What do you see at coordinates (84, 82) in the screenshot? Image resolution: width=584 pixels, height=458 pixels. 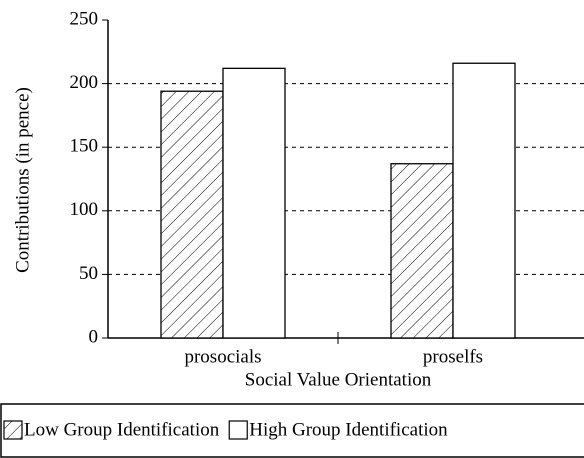 I see `y-tick-label: 200` at bounding box center [84, 82].